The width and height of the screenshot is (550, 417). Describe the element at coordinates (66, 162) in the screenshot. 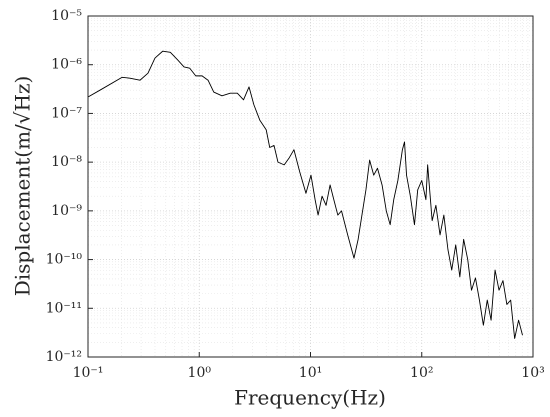

I see `y-tick-label: 10⁻⁸` at that location.